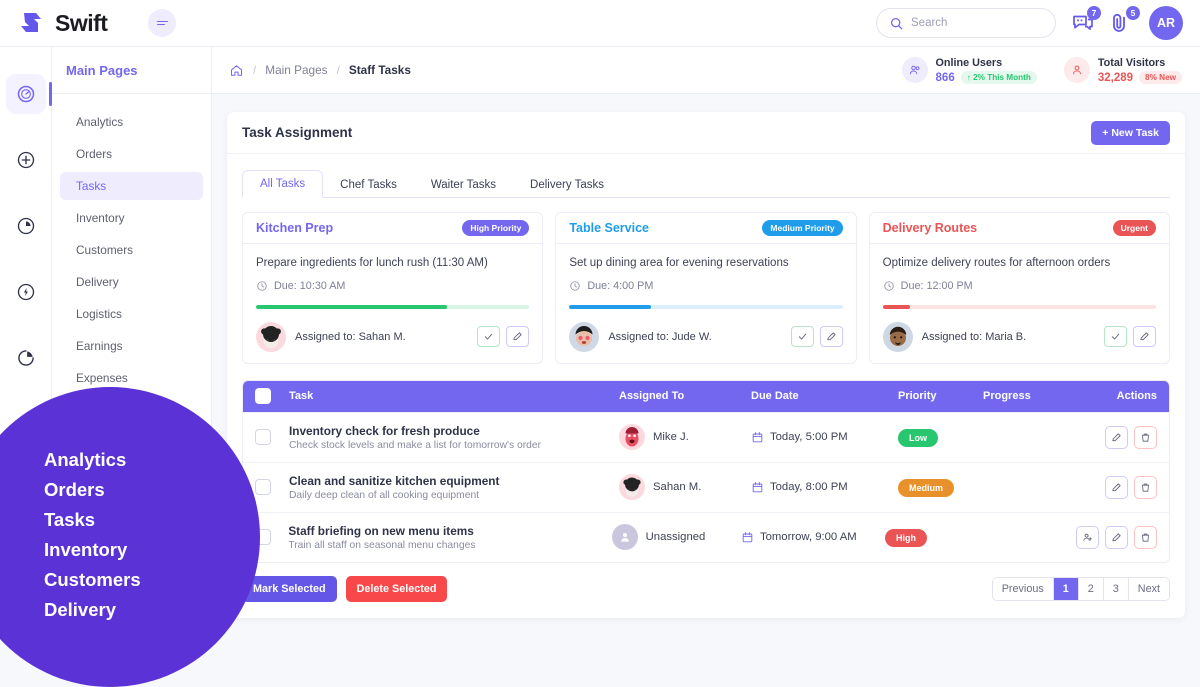  Describe the element at coordinates (706, 133) in the screenshot. I see `card-header: Task Assignment + New Task` at that location.